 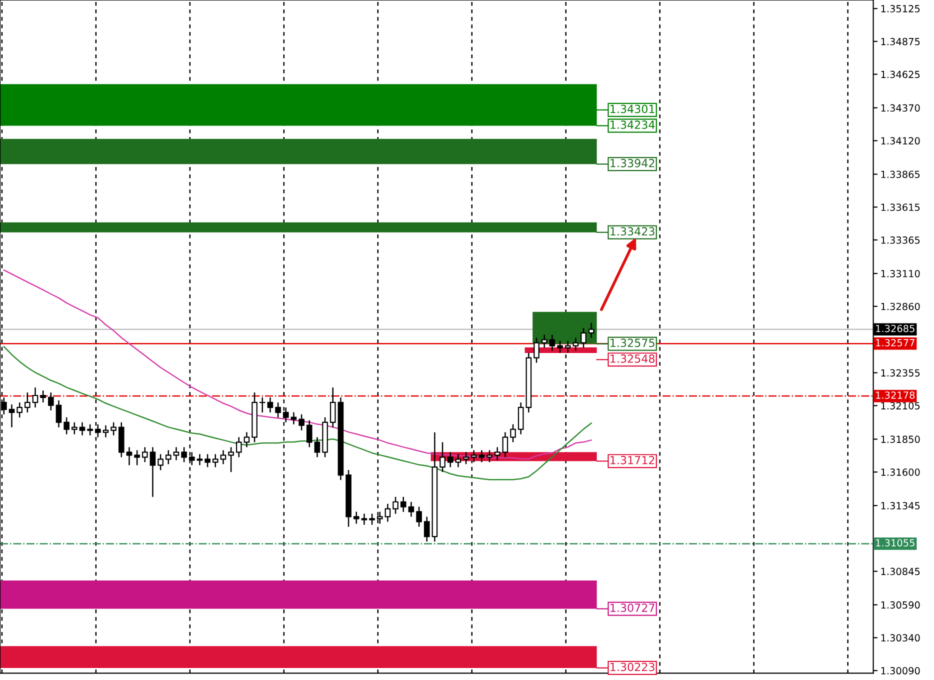 I want to click on y-tick-label: 1.33110, so click(x=900, y=274).